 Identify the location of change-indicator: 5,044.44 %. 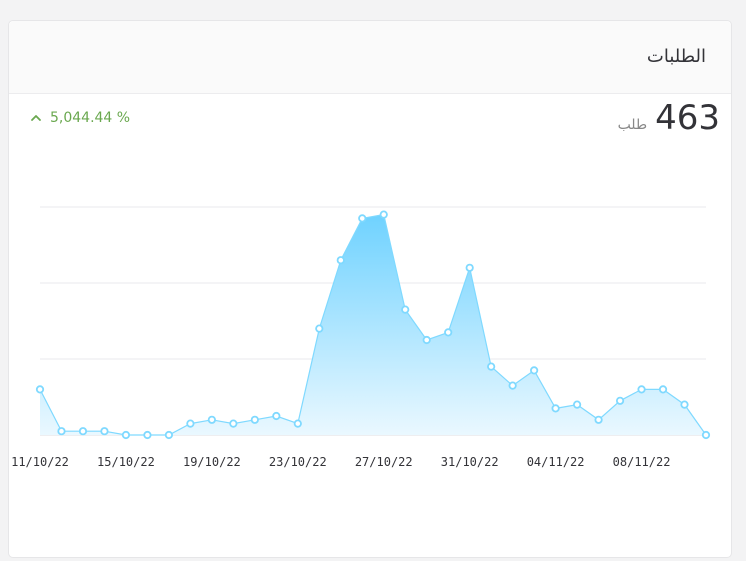
(80, 118).